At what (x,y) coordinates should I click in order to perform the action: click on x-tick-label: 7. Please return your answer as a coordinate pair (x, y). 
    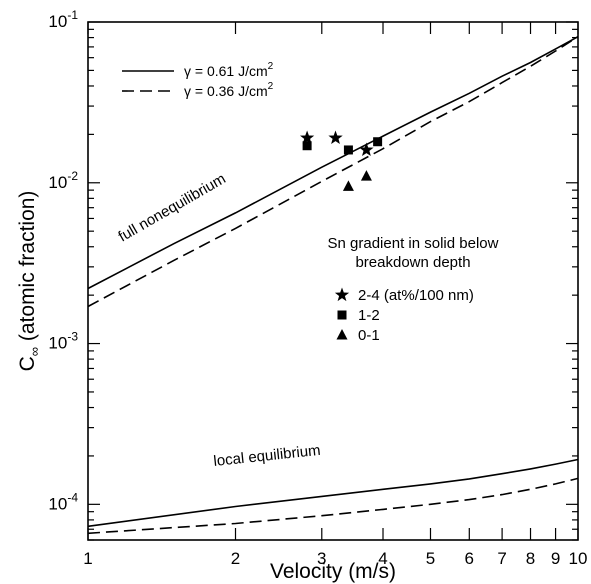
    Looking at the image, I should click on (501, 558).